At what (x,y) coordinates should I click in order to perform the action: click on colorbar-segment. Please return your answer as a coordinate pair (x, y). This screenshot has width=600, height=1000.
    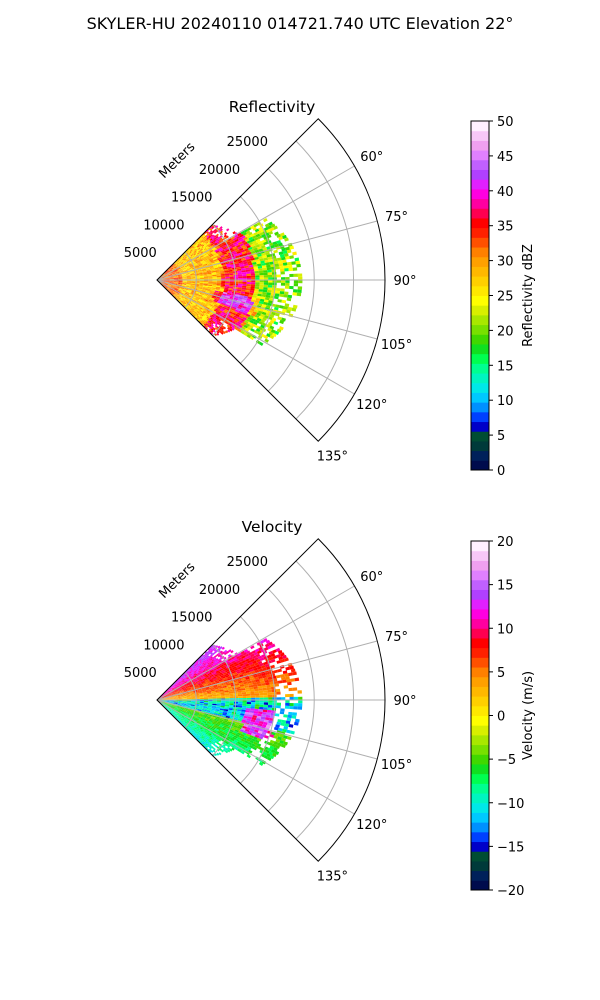
    Looking at the image, I should click on (480, 817).